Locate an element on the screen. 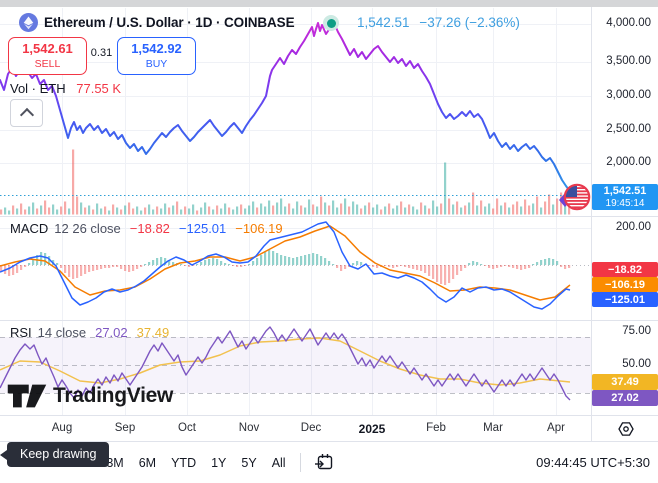 This screenshot has width=658, height=483. volume-bars is located at coordinates (285, 182).